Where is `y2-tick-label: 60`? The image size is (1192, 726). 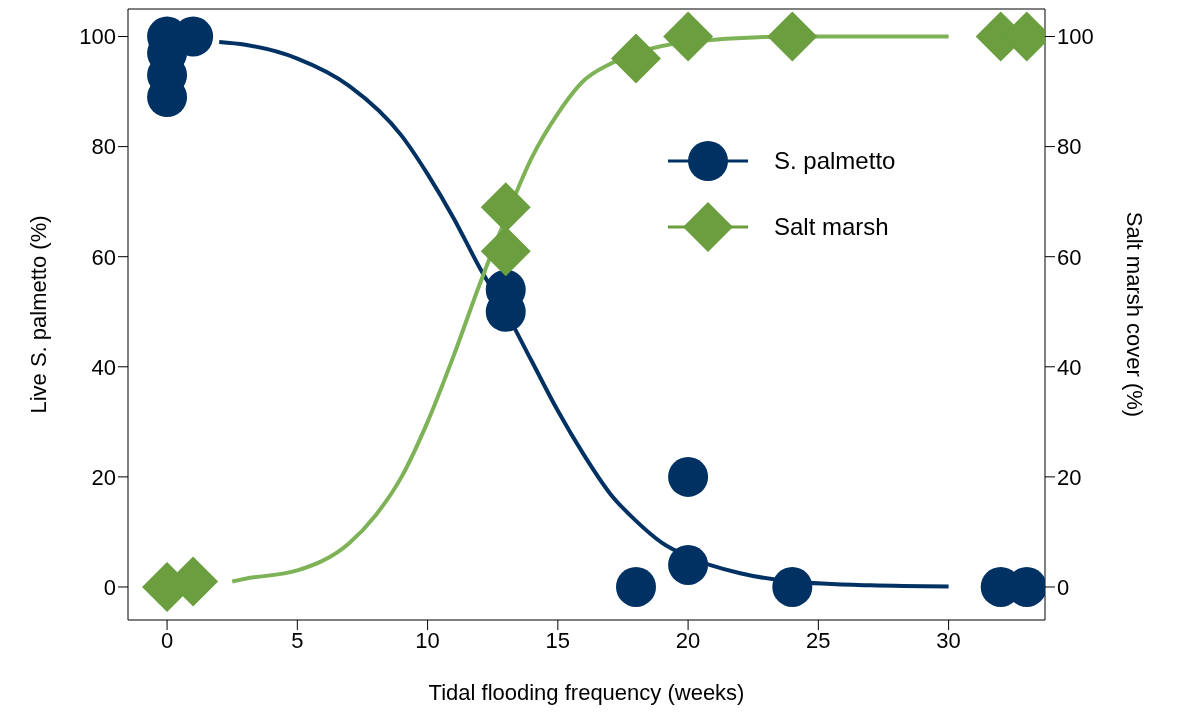 y2-tick-label: 60 is located at coordinates (1069, 257).